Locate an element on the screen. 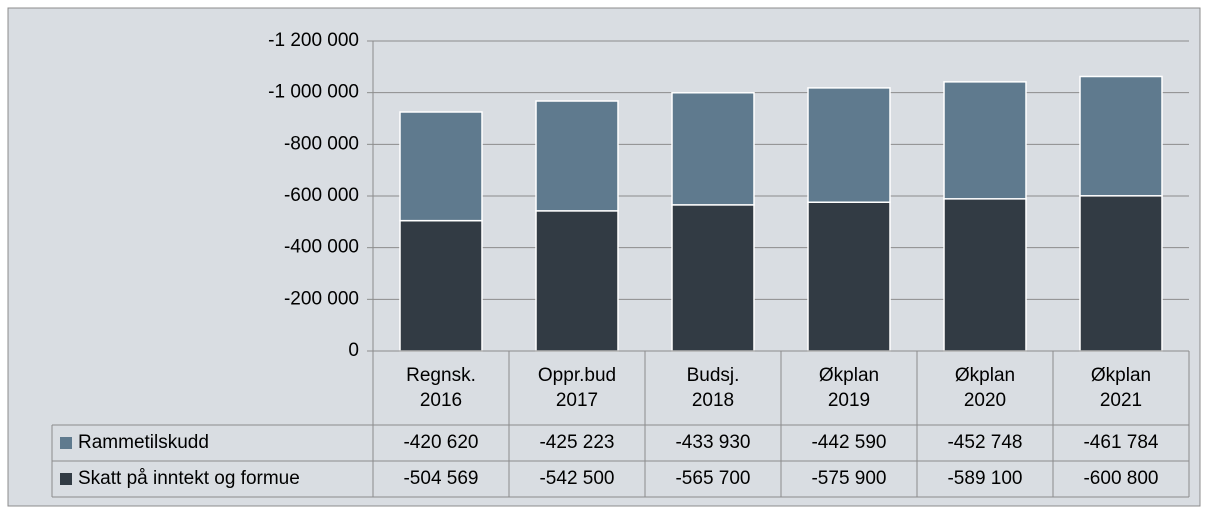 The image size is (1208, 514). category-text: Økplan 2020 is located at coordinates (985, 388).